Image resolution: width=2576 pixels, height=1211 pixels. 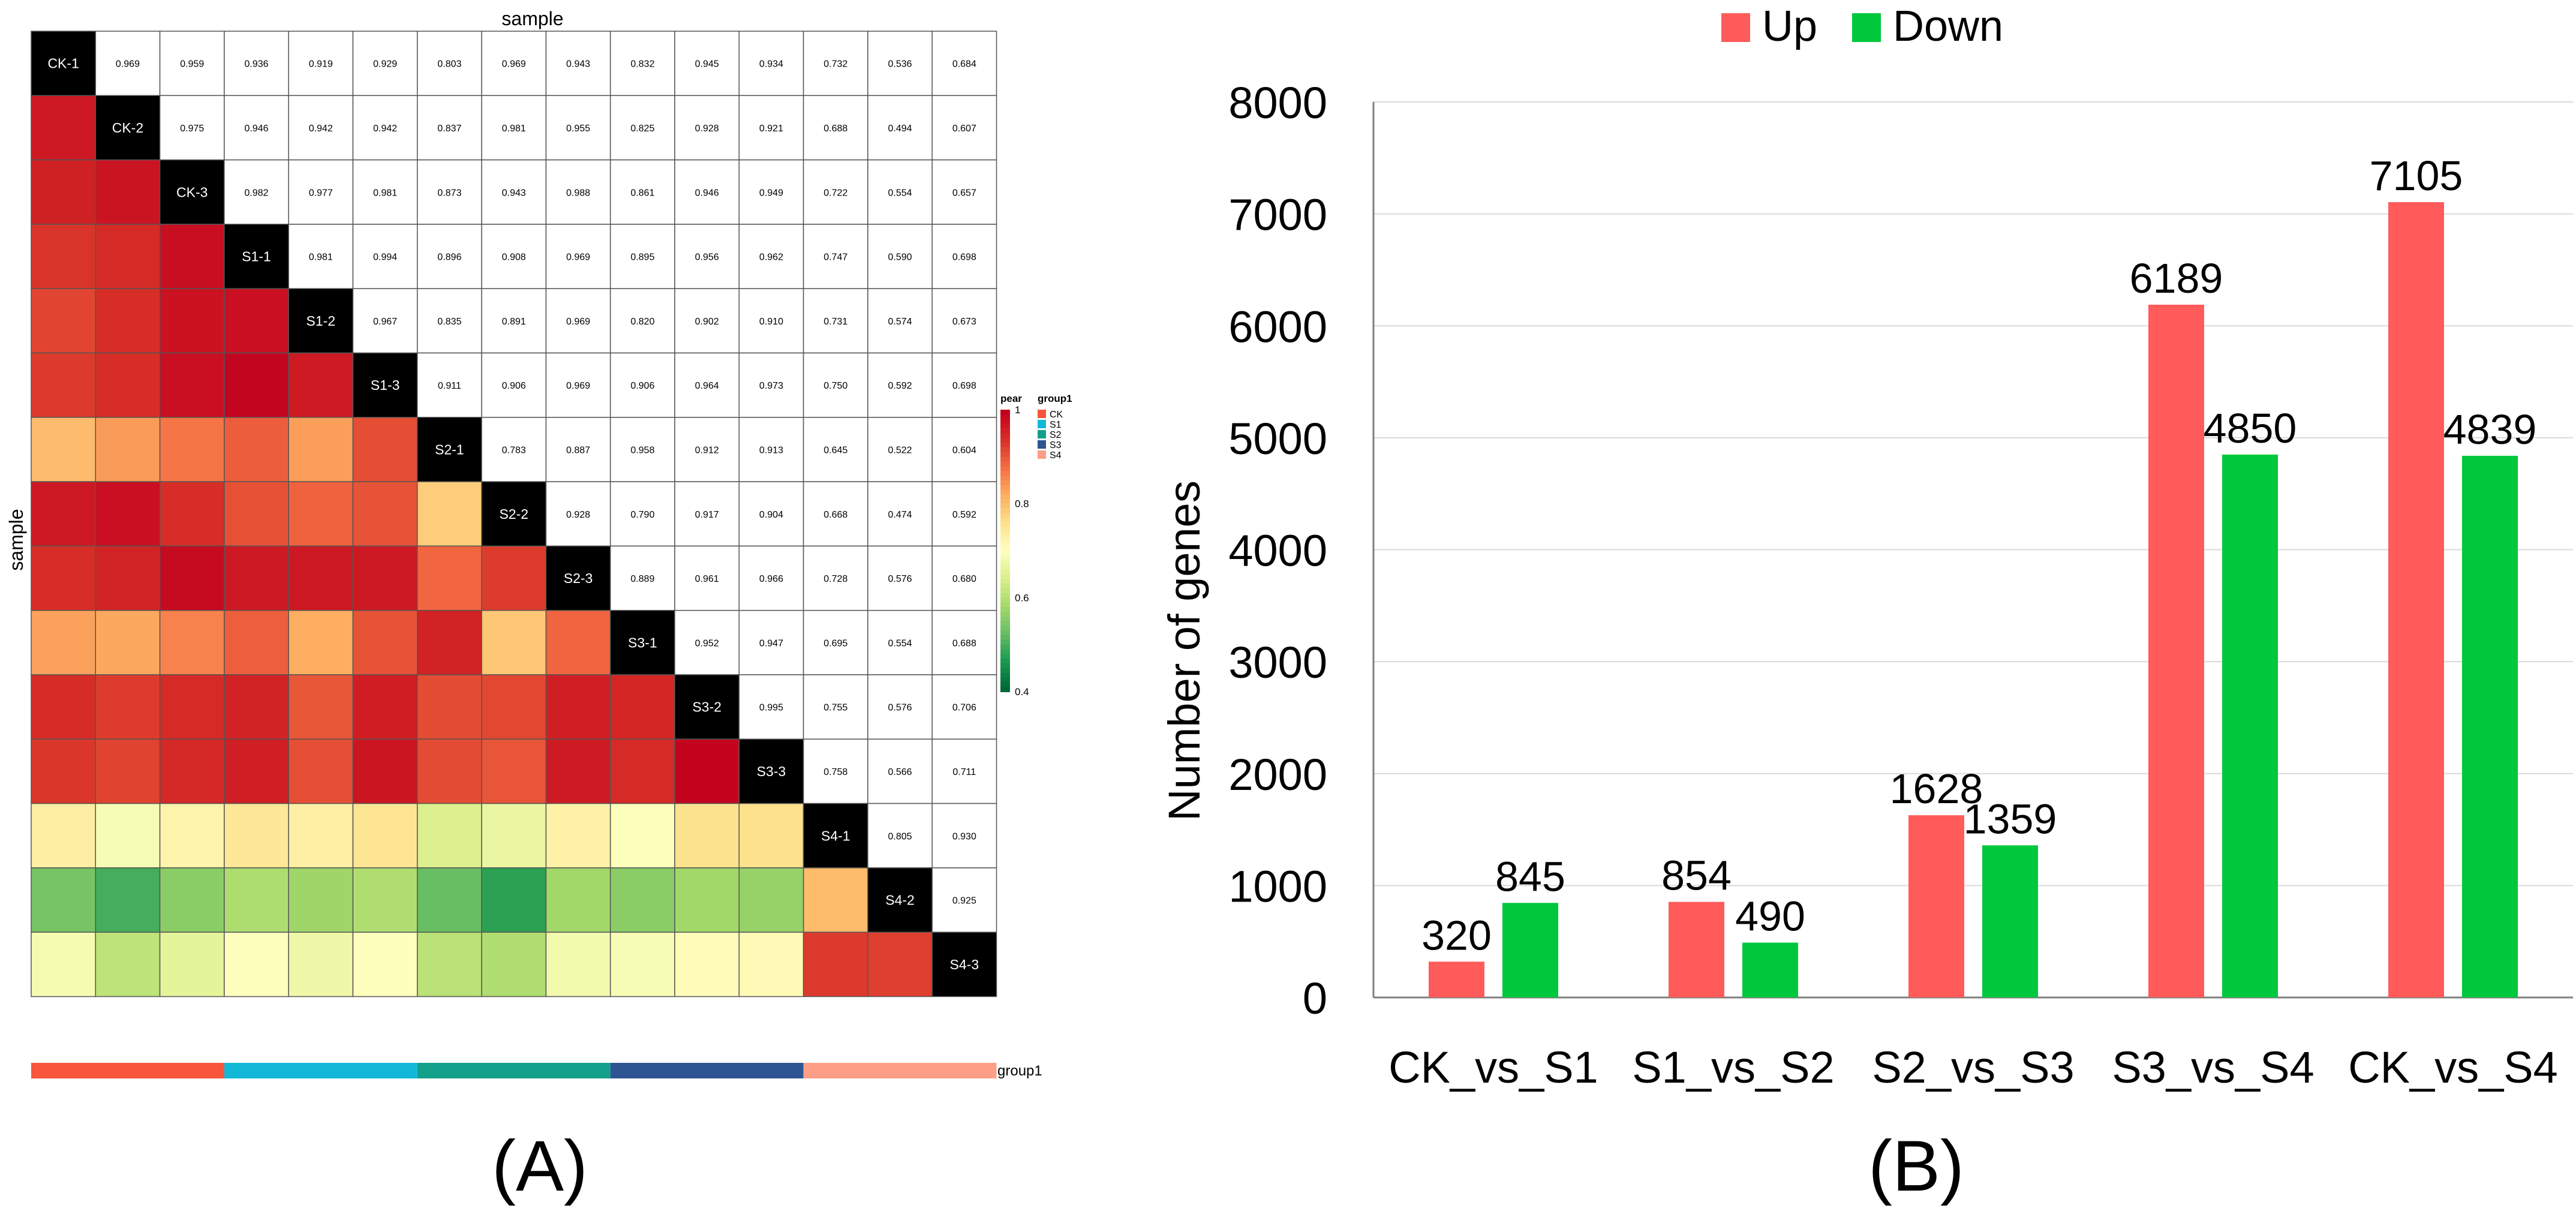 I want to click on heatmap-value-label: 0.913, so click(x=771, y=450).